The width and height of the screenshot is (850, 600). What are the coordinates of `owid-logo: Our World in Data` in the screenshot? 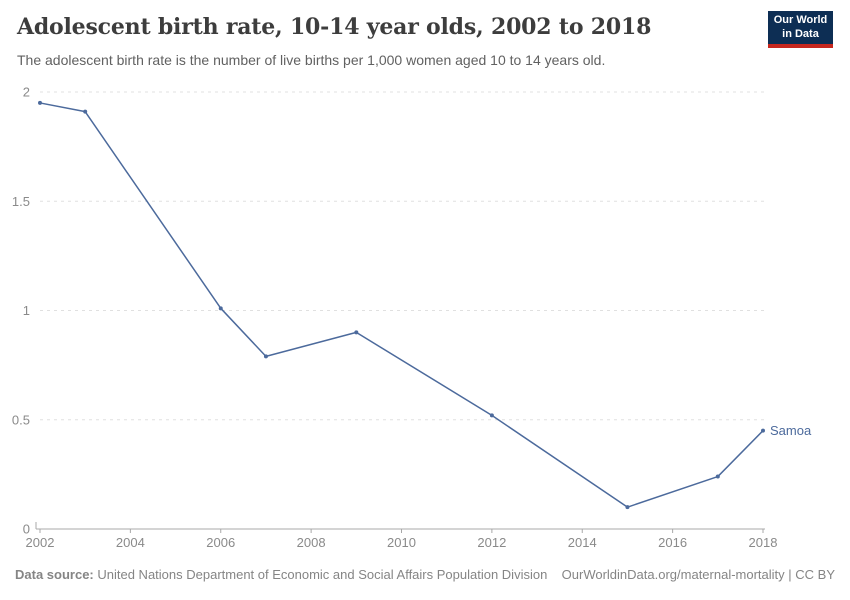 It's located at (800, 29).